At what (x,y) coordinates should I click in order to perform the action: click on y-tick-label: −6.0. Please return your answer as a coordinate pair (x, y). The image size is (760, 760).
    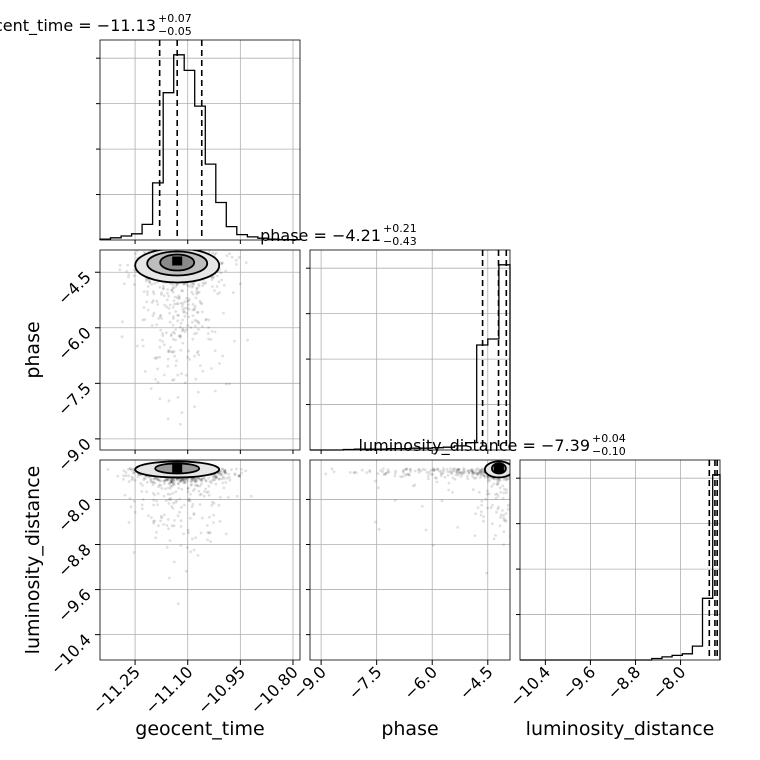
    Looking at the image, I should click on (74, 343).